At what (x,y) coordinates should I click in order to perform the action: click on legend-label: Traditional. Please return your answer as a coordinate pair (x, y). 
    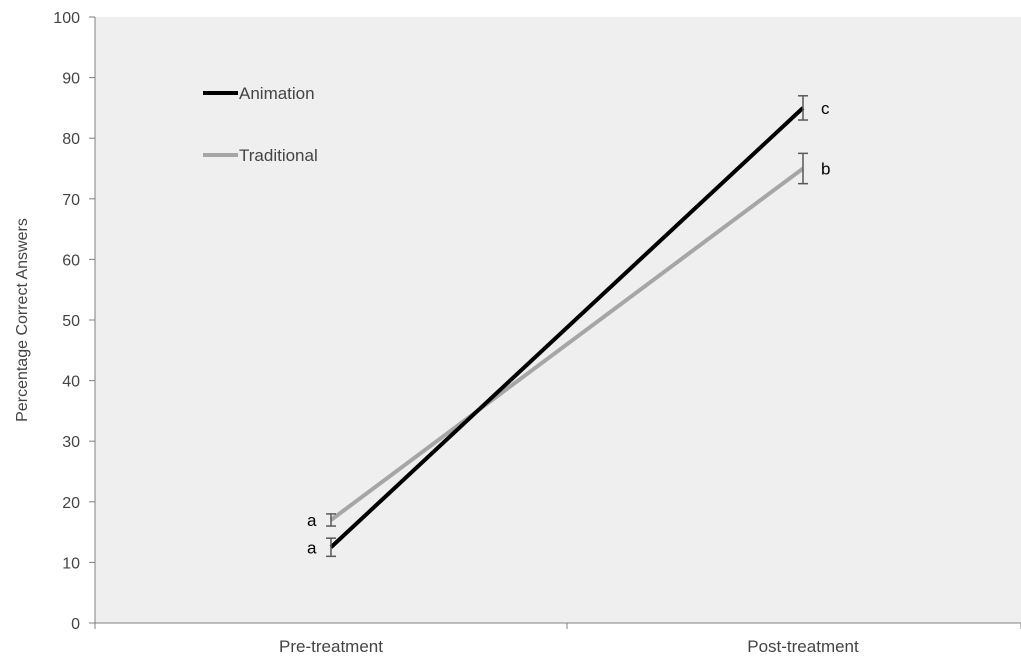
    Looking at the image, I should click on (278, 155).